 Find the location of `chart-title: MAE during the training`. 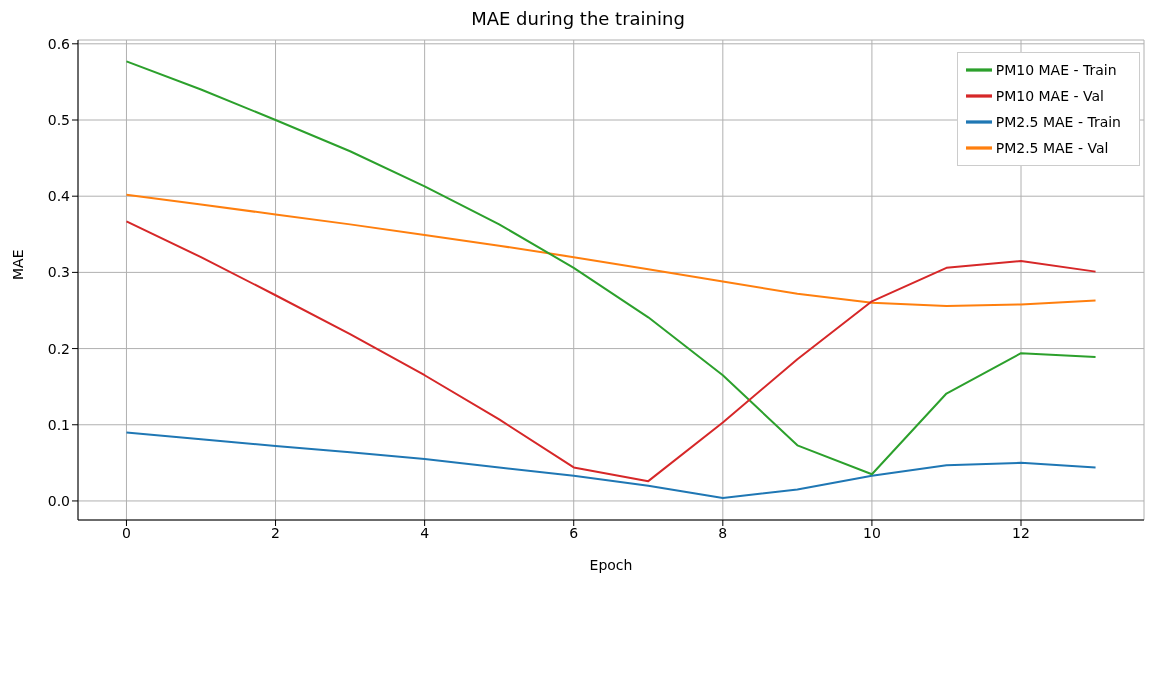

chart-title: MAE during the training is located at coordinates (578, 19).